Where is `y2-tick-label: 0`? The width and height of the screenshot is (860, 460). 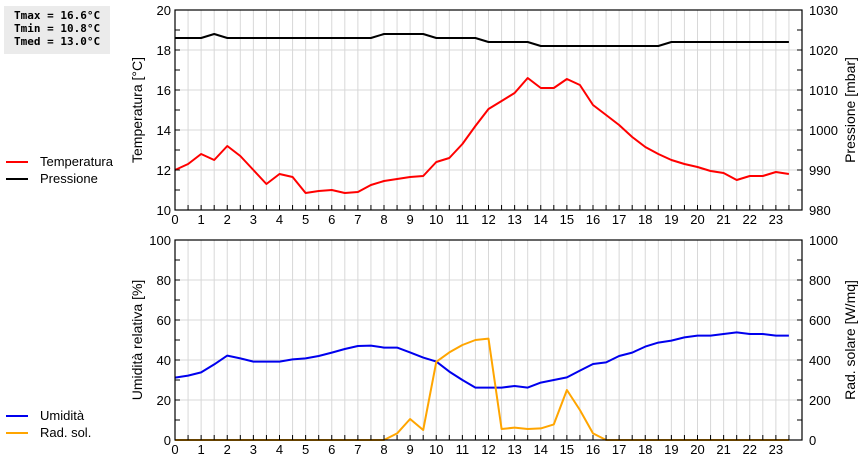 y2-tick-label: 0 is located at coordinates (812, 440).